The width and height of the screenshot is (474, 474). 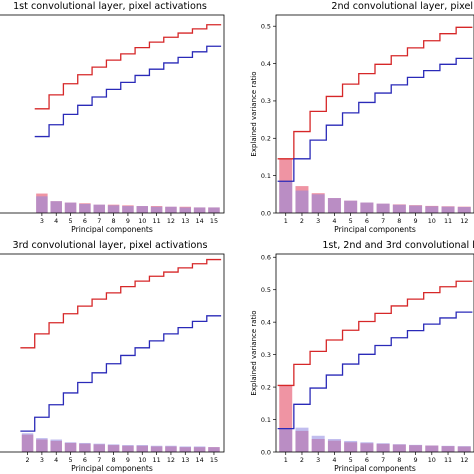 What do you see at coordinates (464, 460) in the screenshot?
I see `panel-3-xtick-label-11: 12` at bounding box center [464, 460].